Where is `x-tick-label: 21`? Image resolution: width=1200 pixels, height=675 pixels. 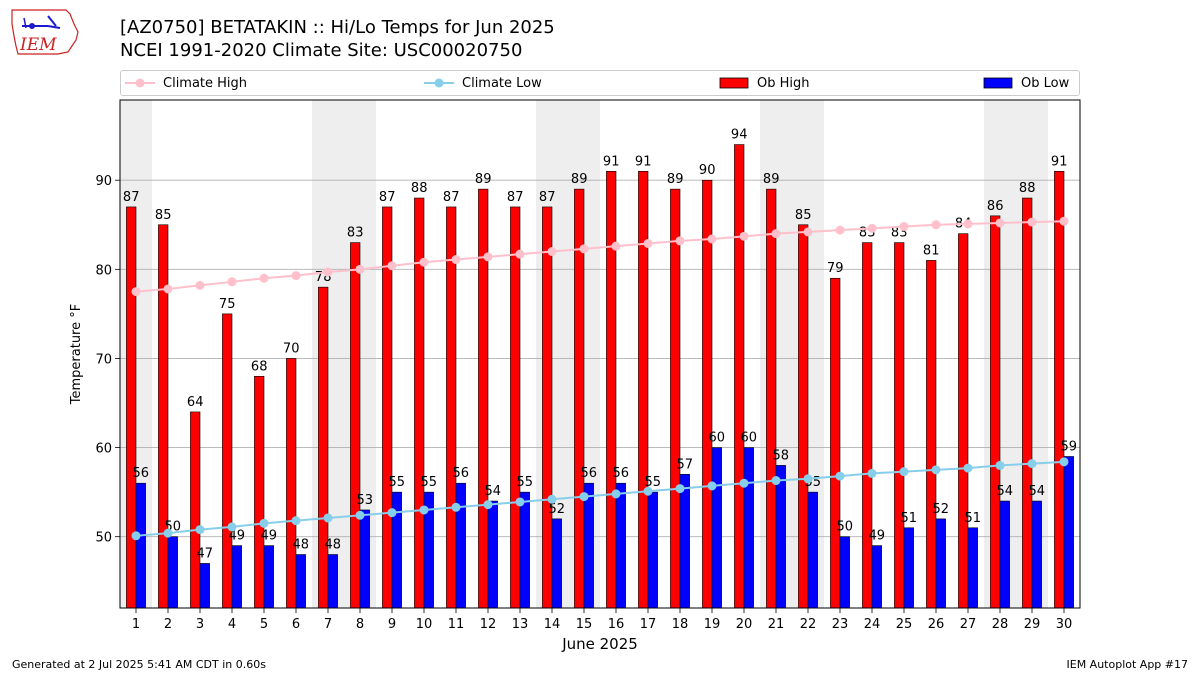 x-tick-label: 21 is located at coordinates (776, 624).